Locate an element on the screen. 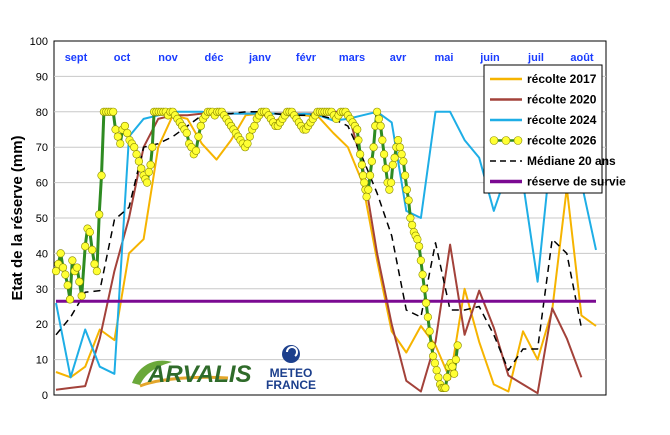 Image resolution: width=670 pixels, height=435 pixels. legend-label: réserve de survie is located at coordinates (576, 182).